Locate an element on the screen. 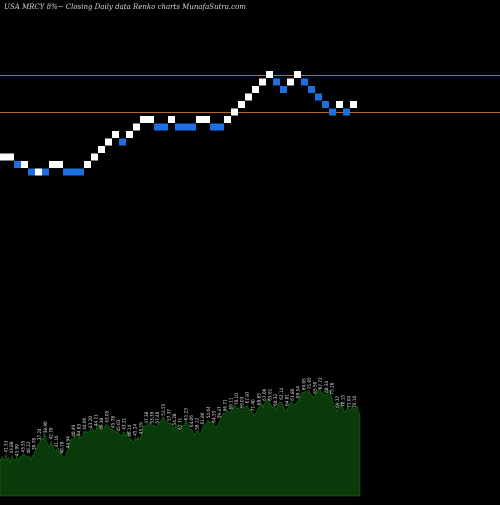 This screenshot has height=505, width=500. volume-label-54: 69.05 is located at coordinates (303, 384).